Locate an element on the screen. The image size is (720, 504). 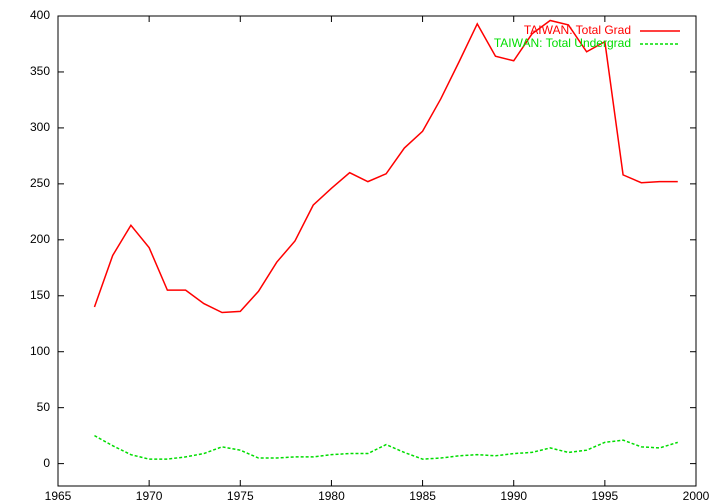
x-tick-label: 1985 is located at coordinates (422, 496).